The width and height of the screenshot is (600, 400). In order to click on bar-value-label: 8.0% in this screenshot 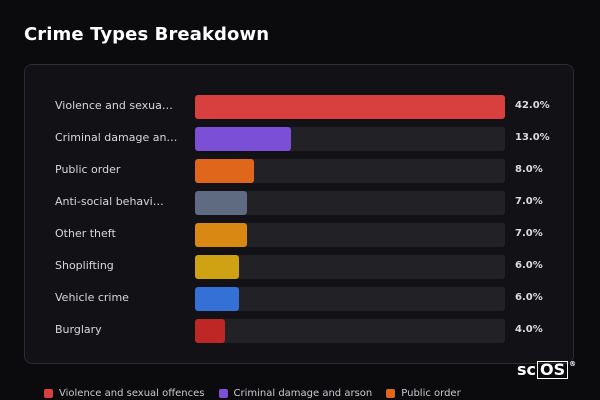, I will do `click(529, 169)`.